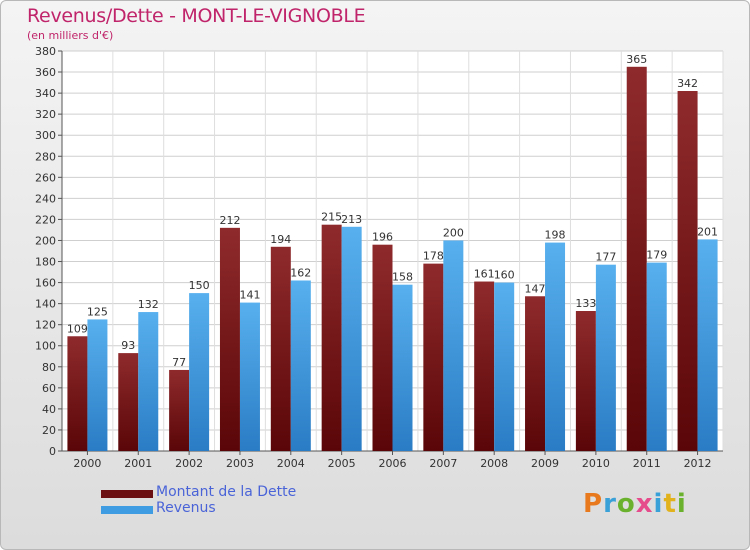  What do you see at coordinates (443, 463) in the screenshot?
I see `x-tick-label: 2007` at bounding box center [443, 463].